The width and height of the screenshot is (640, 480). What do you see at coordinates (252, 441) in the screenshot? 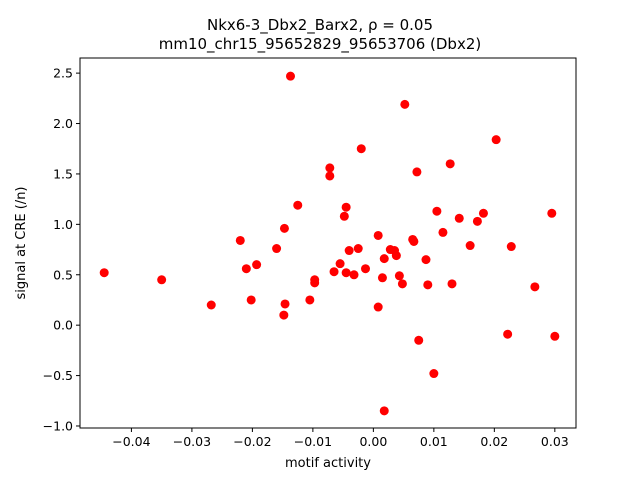
I see `x-tick-label: −0.02` at bounding box center [252, 441].